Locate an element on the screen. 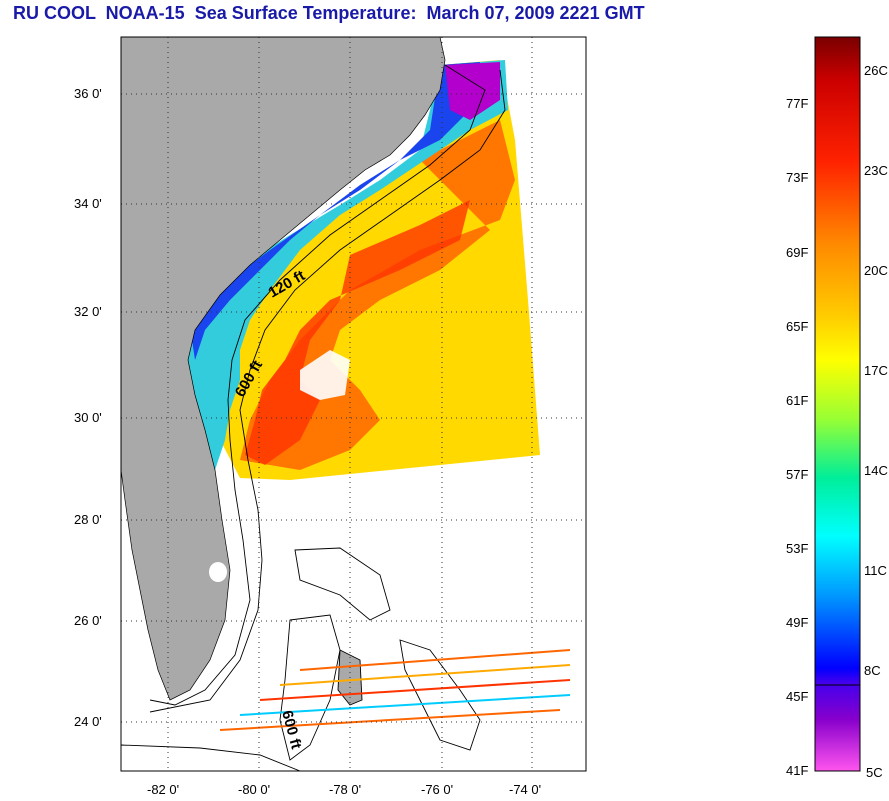 Image resolution: width=889 pixels, height=801 pixels. lat-label-24: 24 0' is located at coordinates (88, 721).